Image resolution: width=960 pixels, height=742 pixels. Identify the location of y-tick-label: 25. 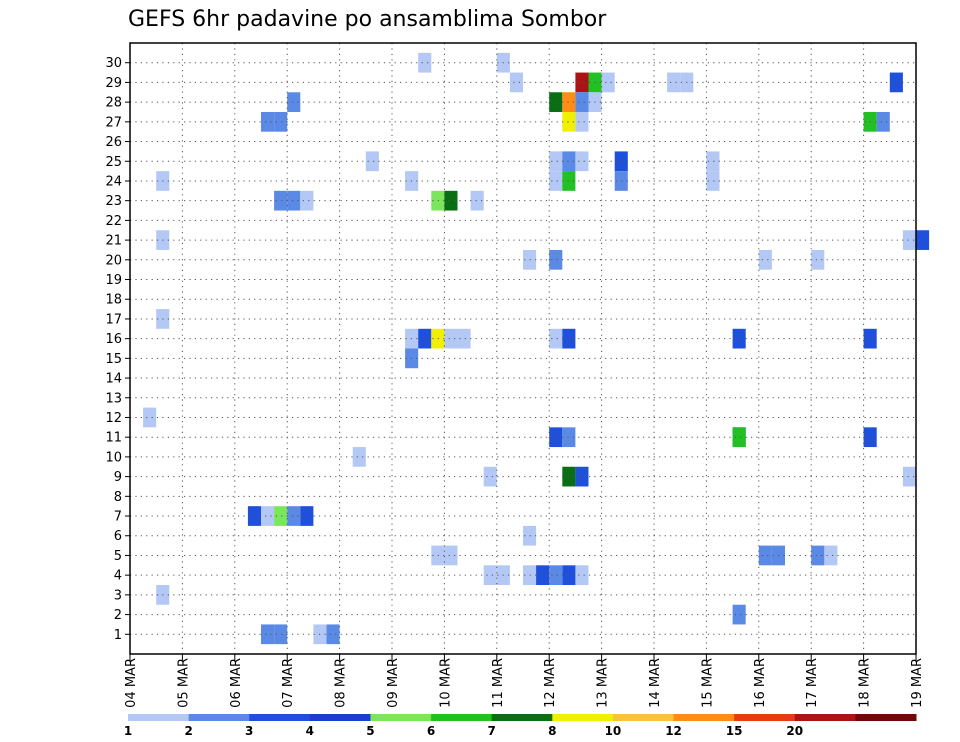
(113, 162).